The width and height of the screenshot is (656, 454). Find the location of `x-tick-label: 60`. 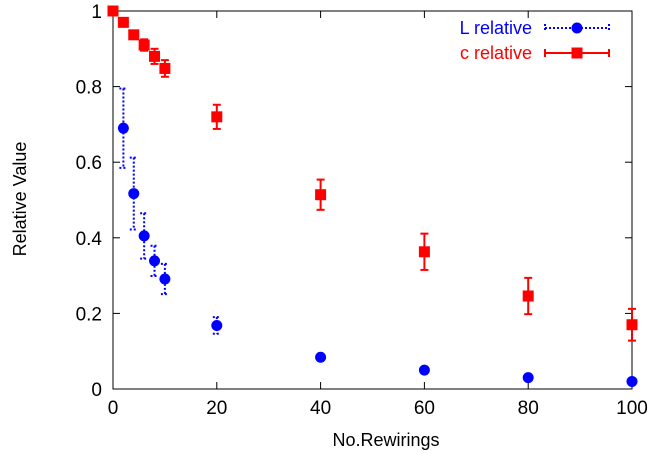

x-tick-label: 60 is located at coordinates (424, 408).